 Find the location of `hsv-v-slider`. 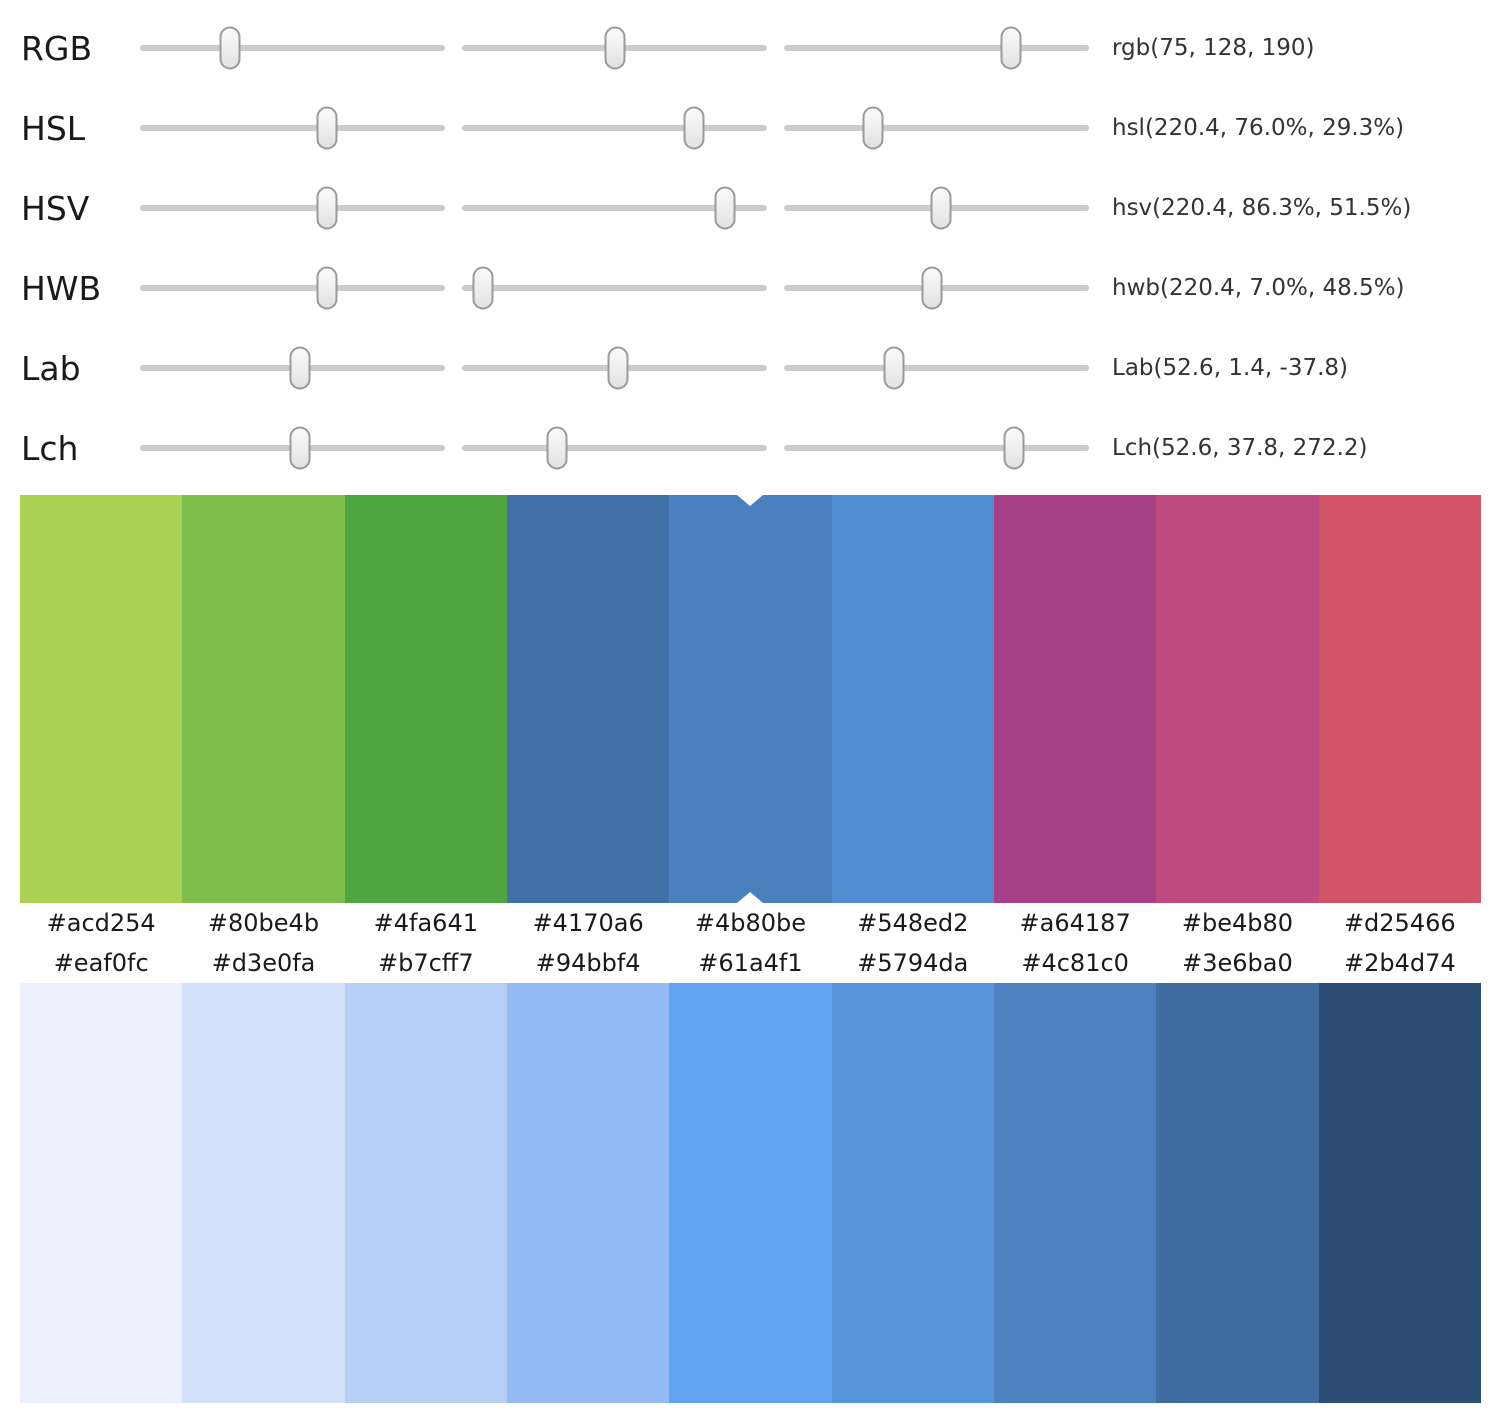

hsv-v-slider is located at coordinates (936, 208).